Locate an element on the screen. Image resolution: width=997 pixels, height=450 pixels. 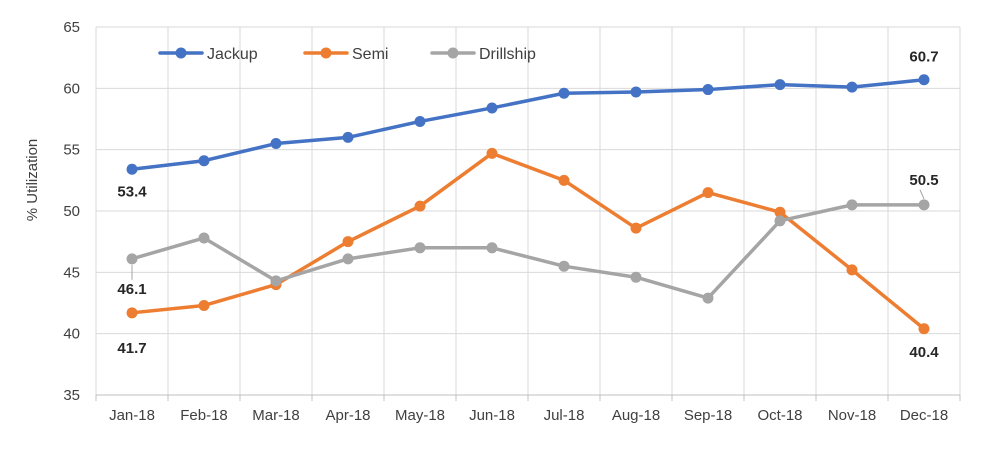
legend-item-drillship: Drillship is located at coordinates (483, 54).